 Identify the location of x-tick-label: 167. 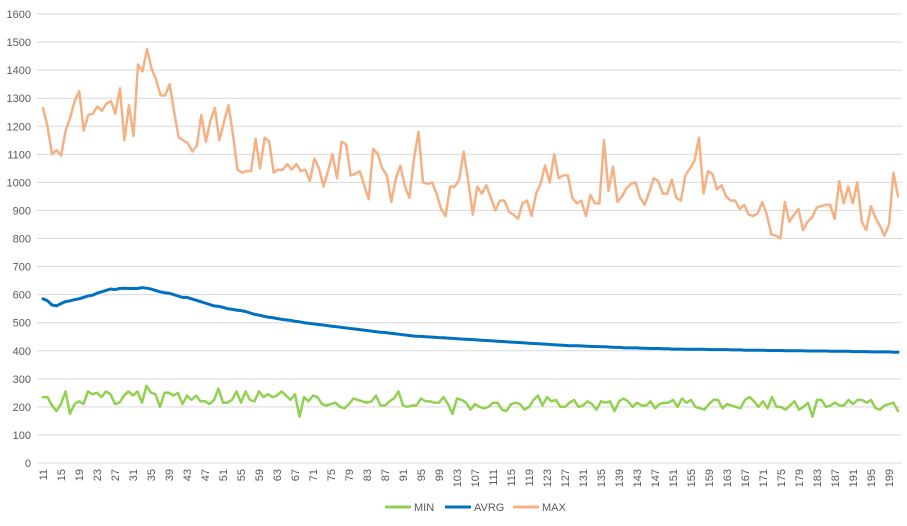
(746, 478).